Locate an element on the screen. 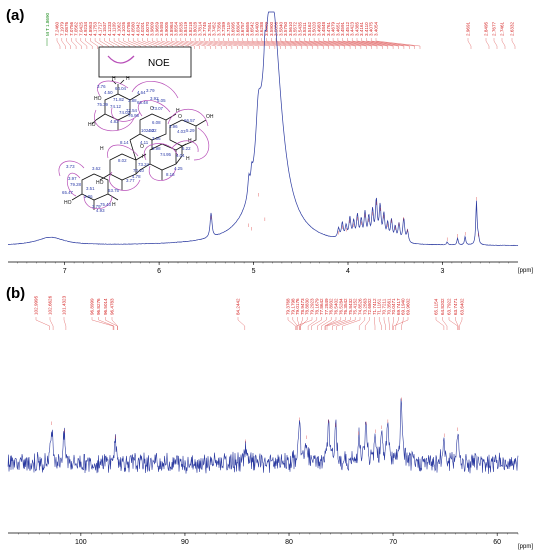 The image size is (545, 550). panel-a-peak-label: 7.0876 is located at coordinates (66, 29).